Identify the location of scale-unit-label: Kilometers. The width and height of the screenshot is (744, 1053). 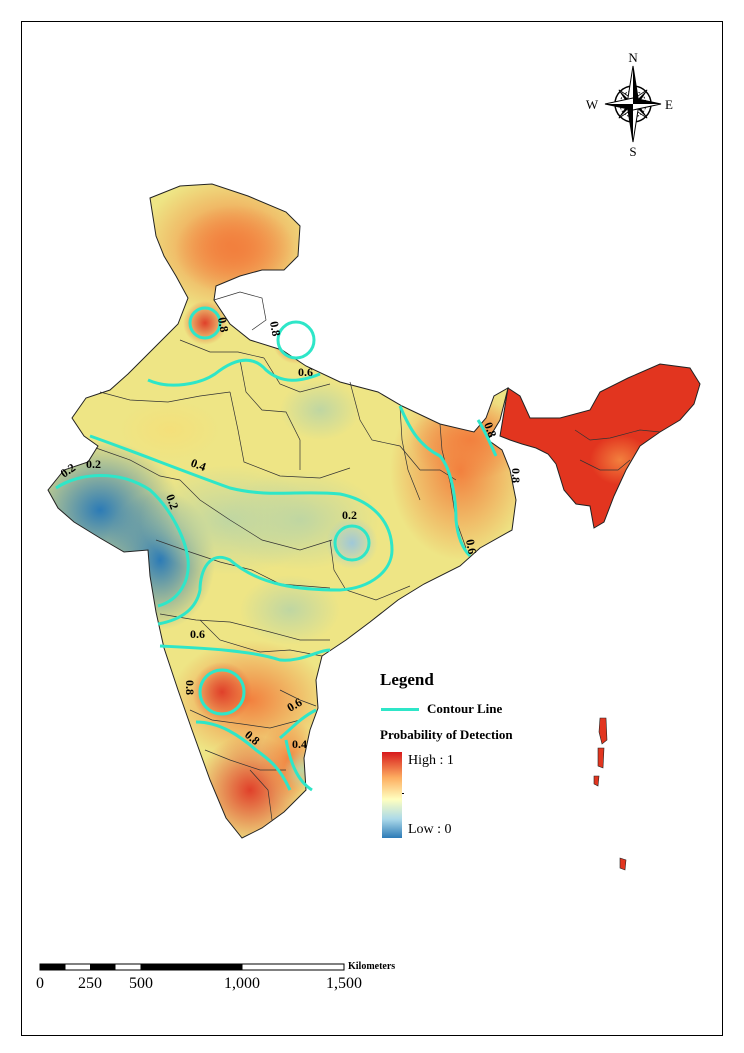
(372, 966).